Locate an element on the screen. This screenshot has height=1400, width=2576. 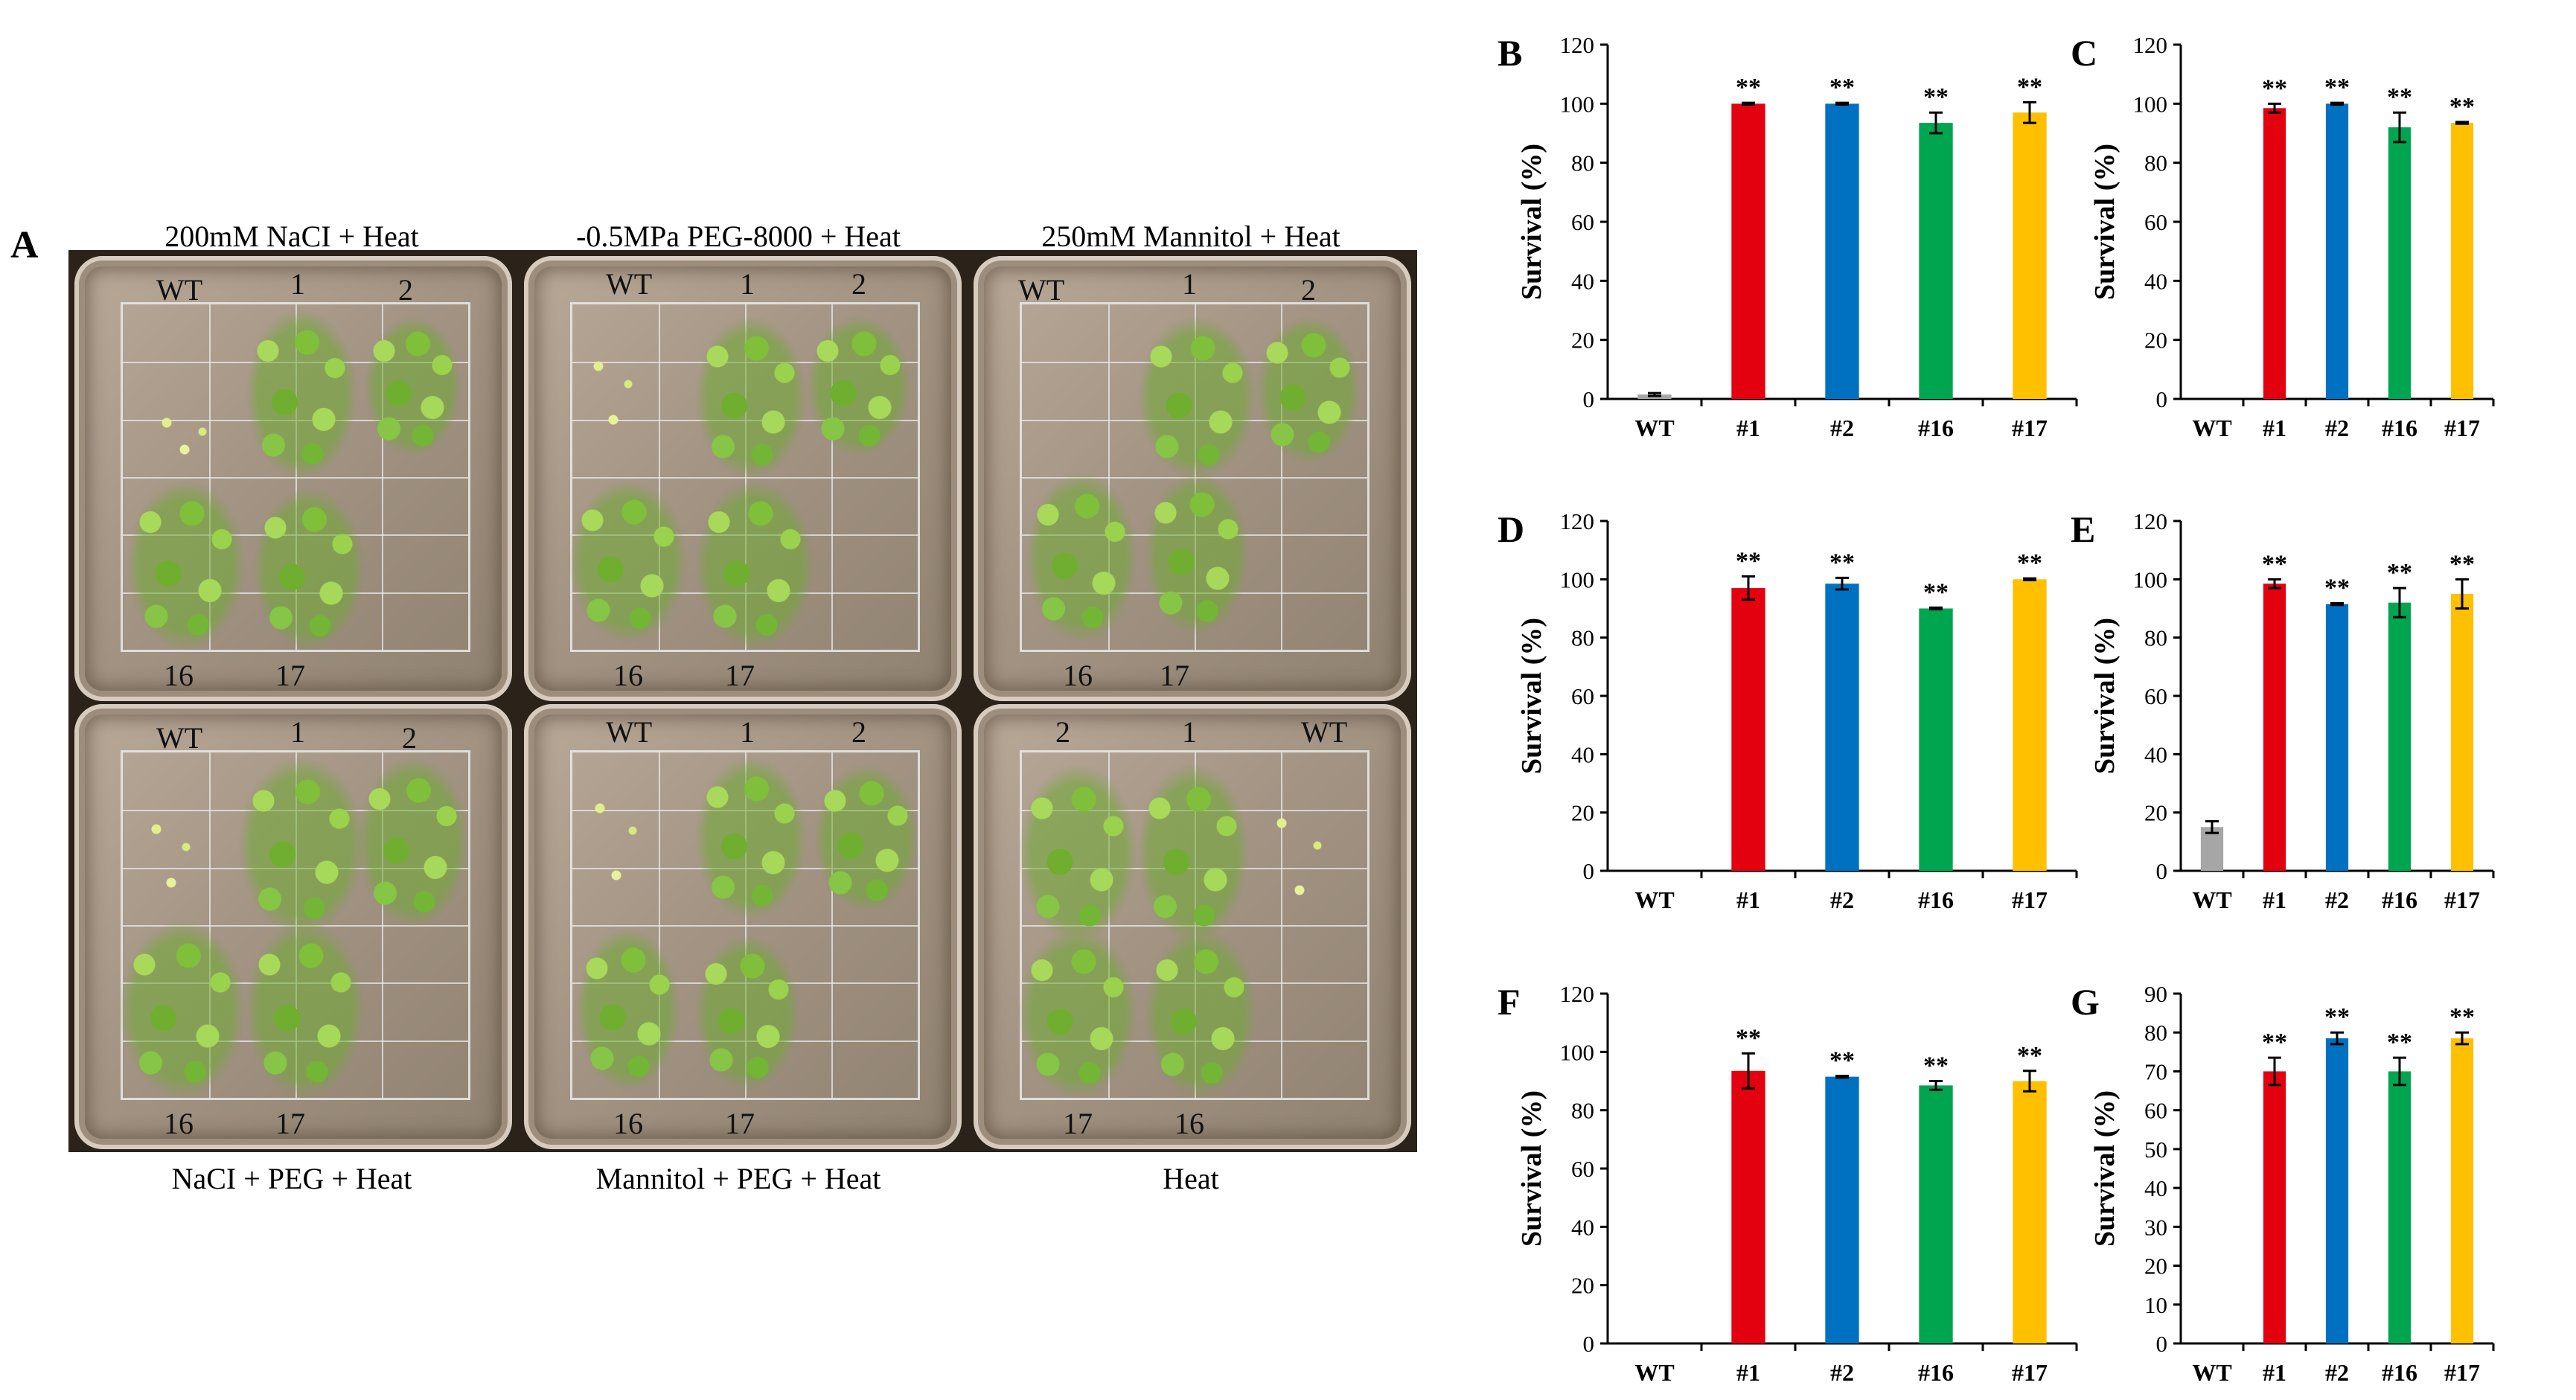
panel-a-letter: A is located at coordinates (24, 245).